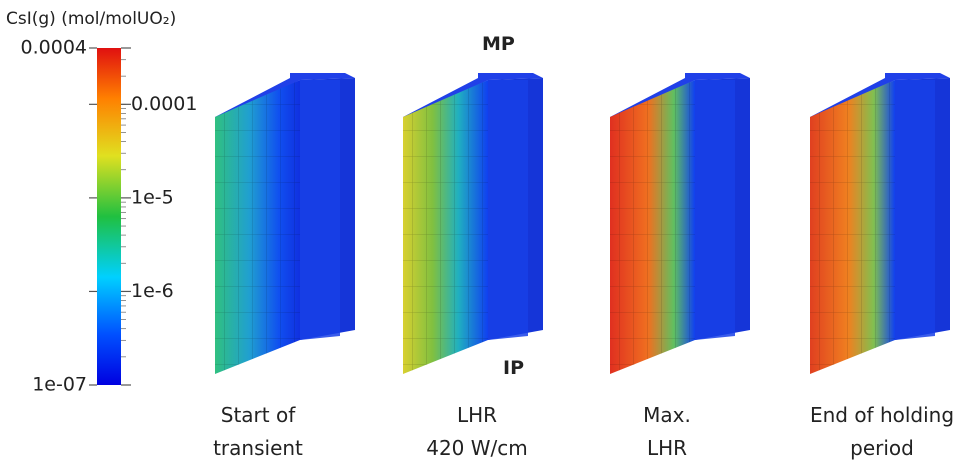 Image resolution: width=972 pixels, height=472 pixels. Describe the element at coordinates (91, 19) in the screenshot. I see `colorbar-title: CsI(g) (mol/molUO₂)` at that location.